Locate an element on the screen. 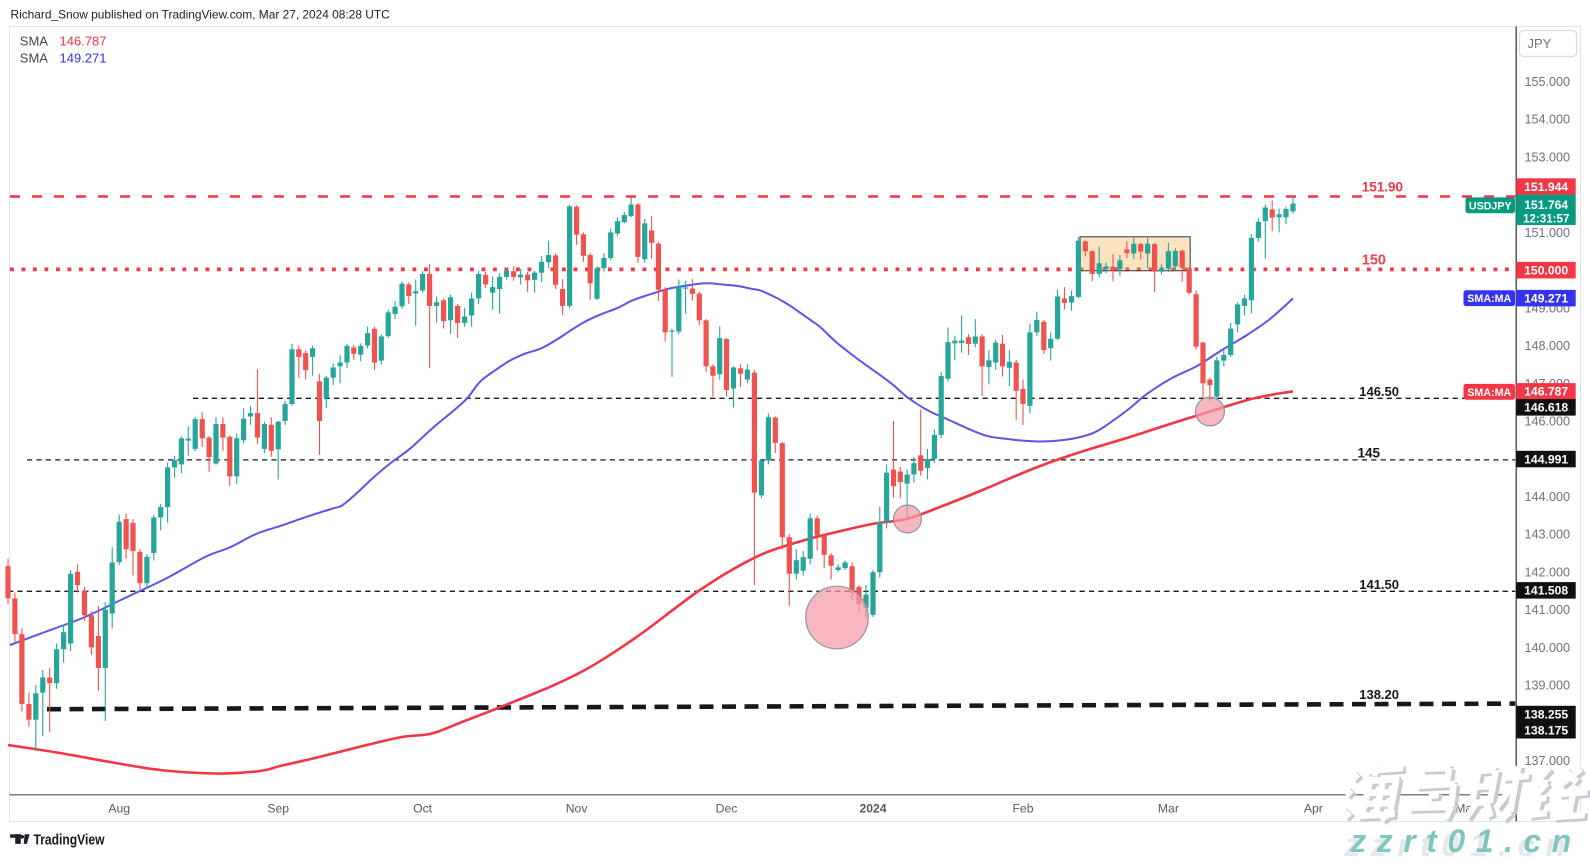  svg-text: 151.90 is located at coordinates (1382, 187).